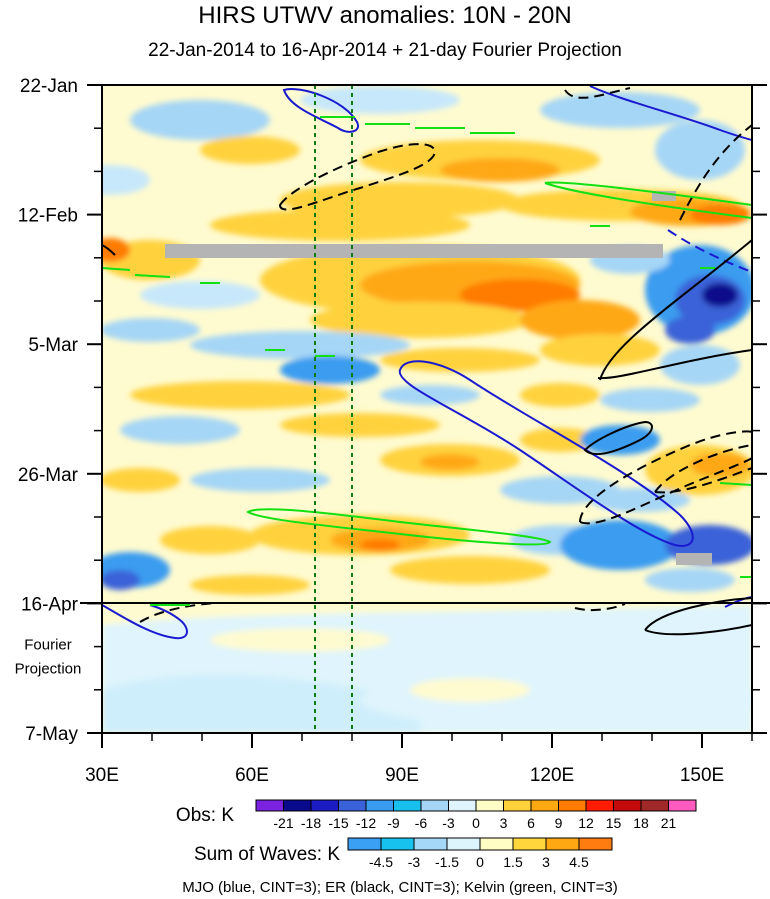  Describe the element at coordinates (513, 862) in the screenshot. I see `colorbar-level: 1.5` at that location.